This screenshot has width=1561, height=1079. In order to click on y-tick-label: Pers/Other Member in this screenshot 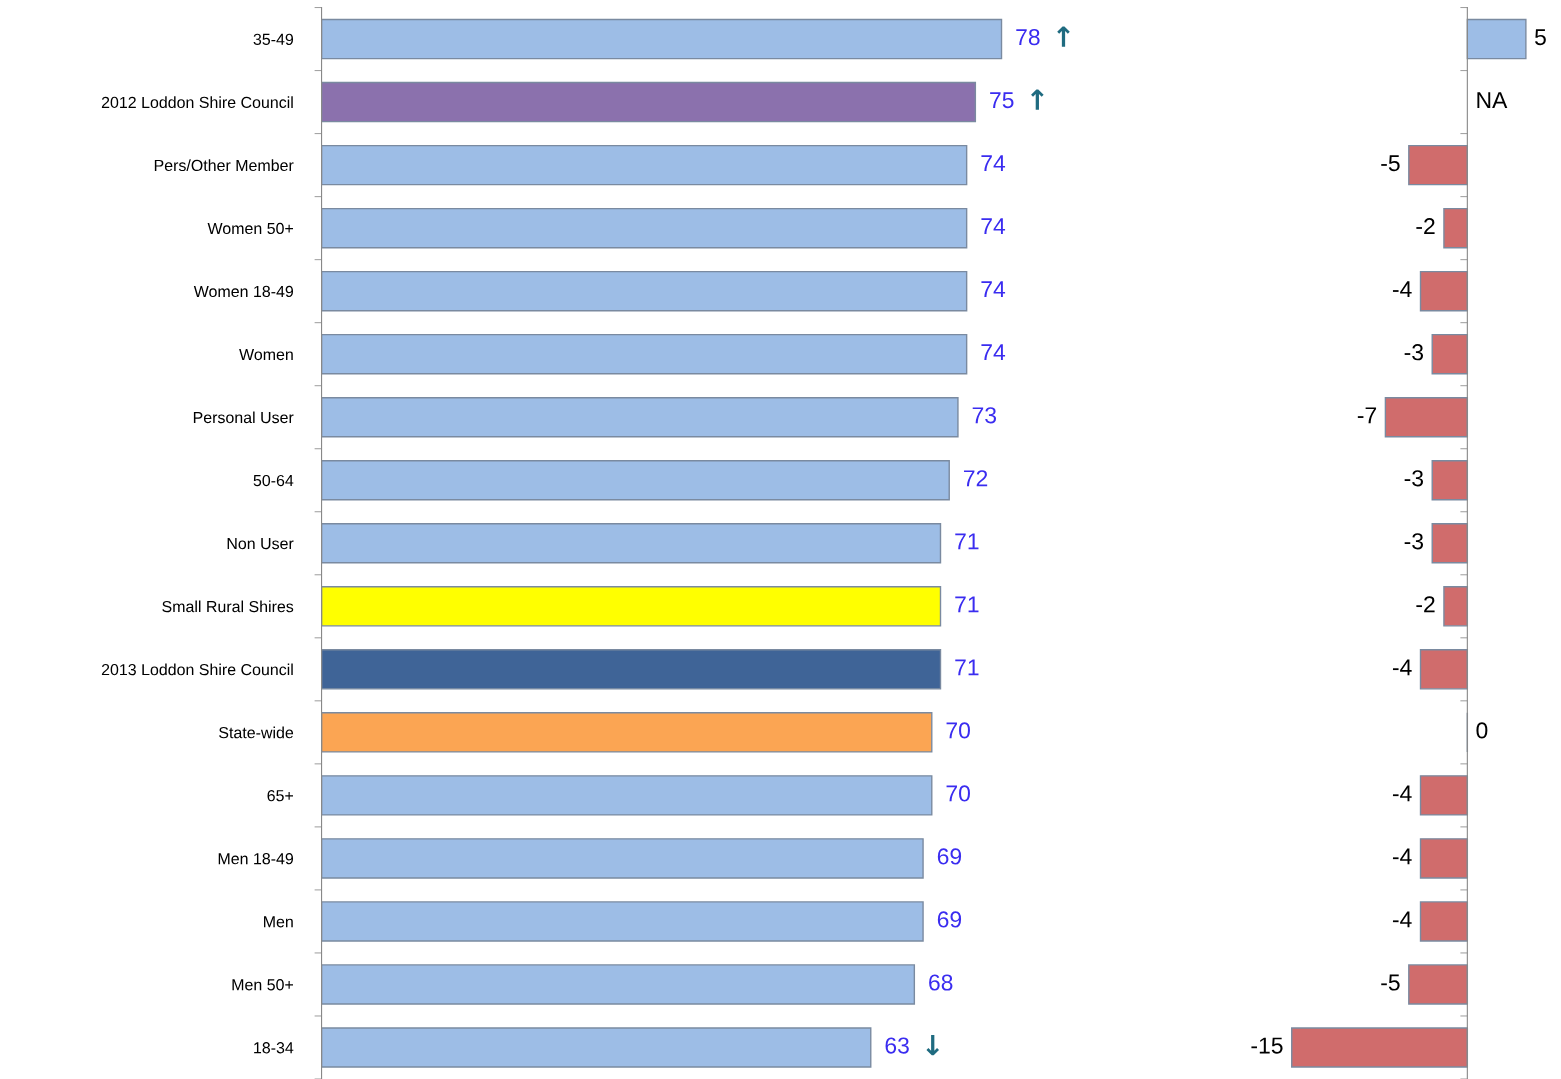, I will do `click(224, 165)`.